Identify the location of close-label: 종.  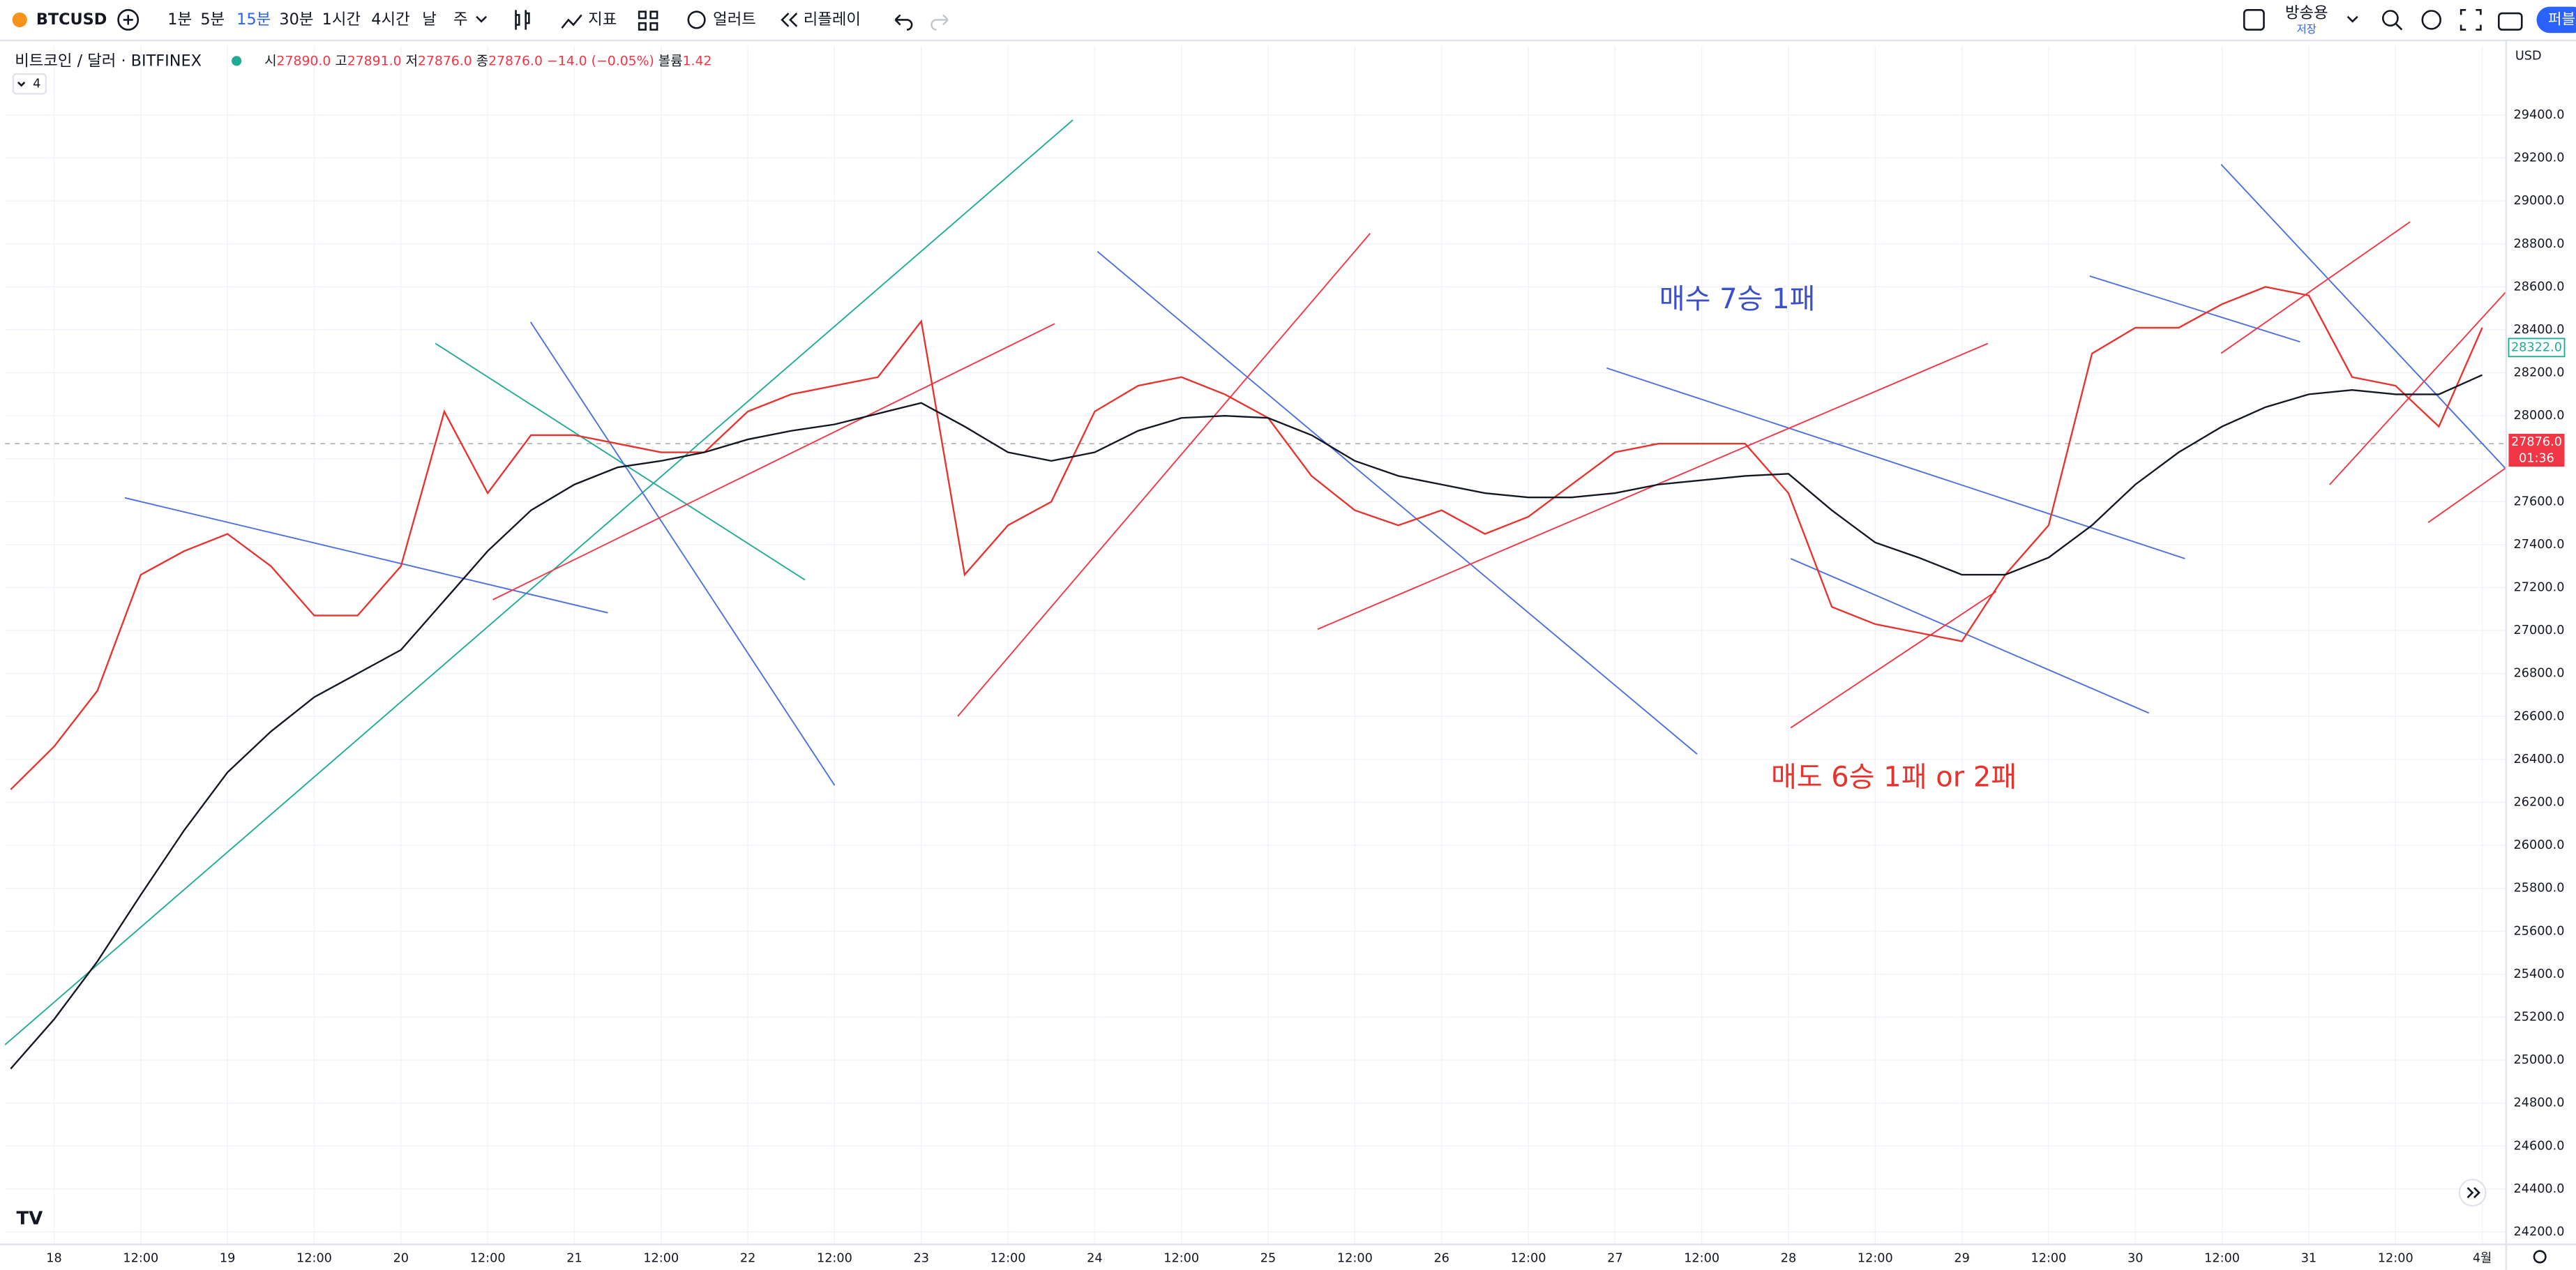
(482, 61).